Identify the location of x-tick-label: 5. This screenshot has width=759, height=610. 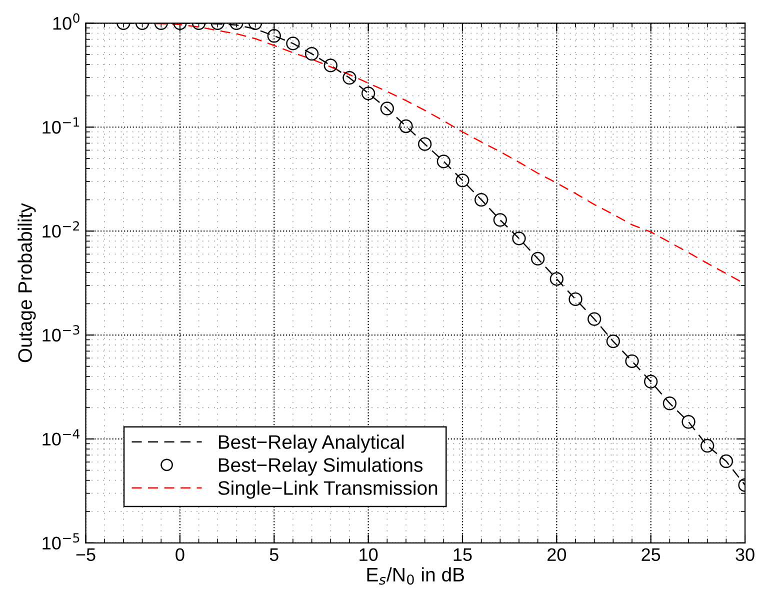
(274, 555).